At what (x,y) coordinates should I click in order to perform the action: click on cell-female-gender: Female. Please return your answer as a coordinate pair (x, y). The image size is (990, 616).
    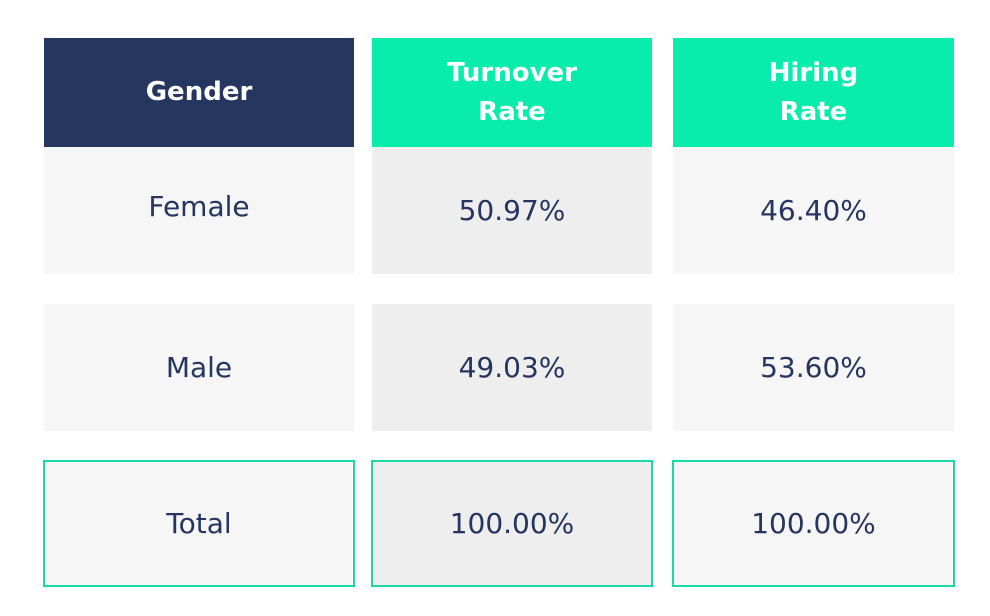
    Looking at the image, I should click on (199, 210).